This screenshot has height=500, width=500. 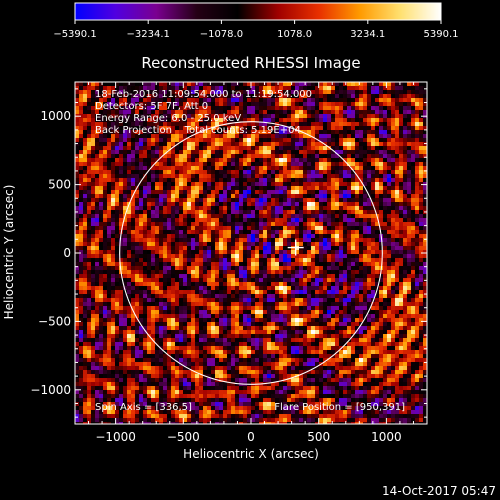 I want to click on spin-axis-label: Spin Axis = [336,5], so click(x=143, y=407).